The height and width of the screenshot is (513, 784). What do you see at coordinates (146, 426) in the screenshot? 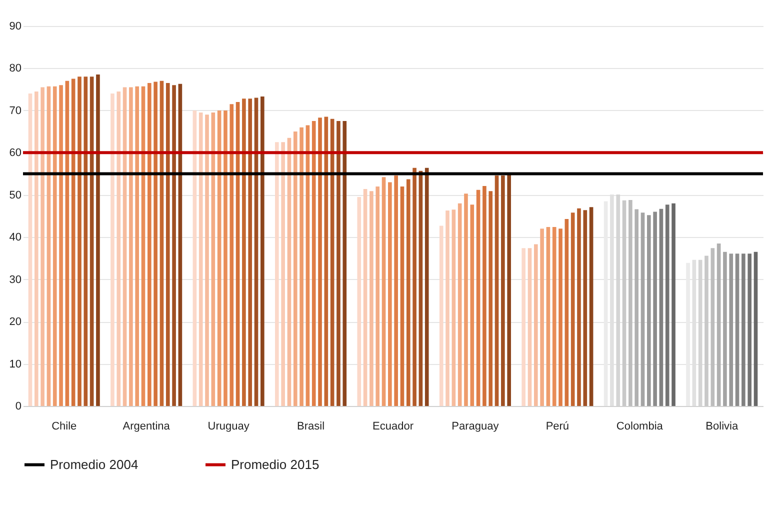
I see `x-tick-label: Argentina` at bounding box center [146, 426].